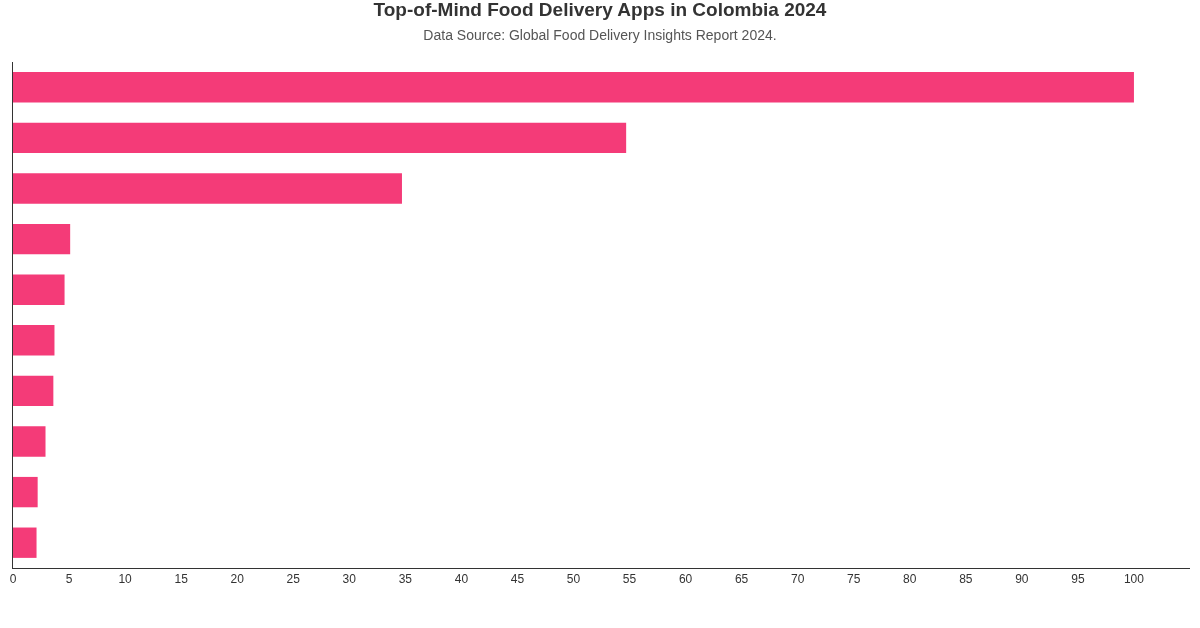  What do you see at coordinates (910, 579) in the screenshot?
I see `x-tick-label: 80` at bounding box center [910, 579].